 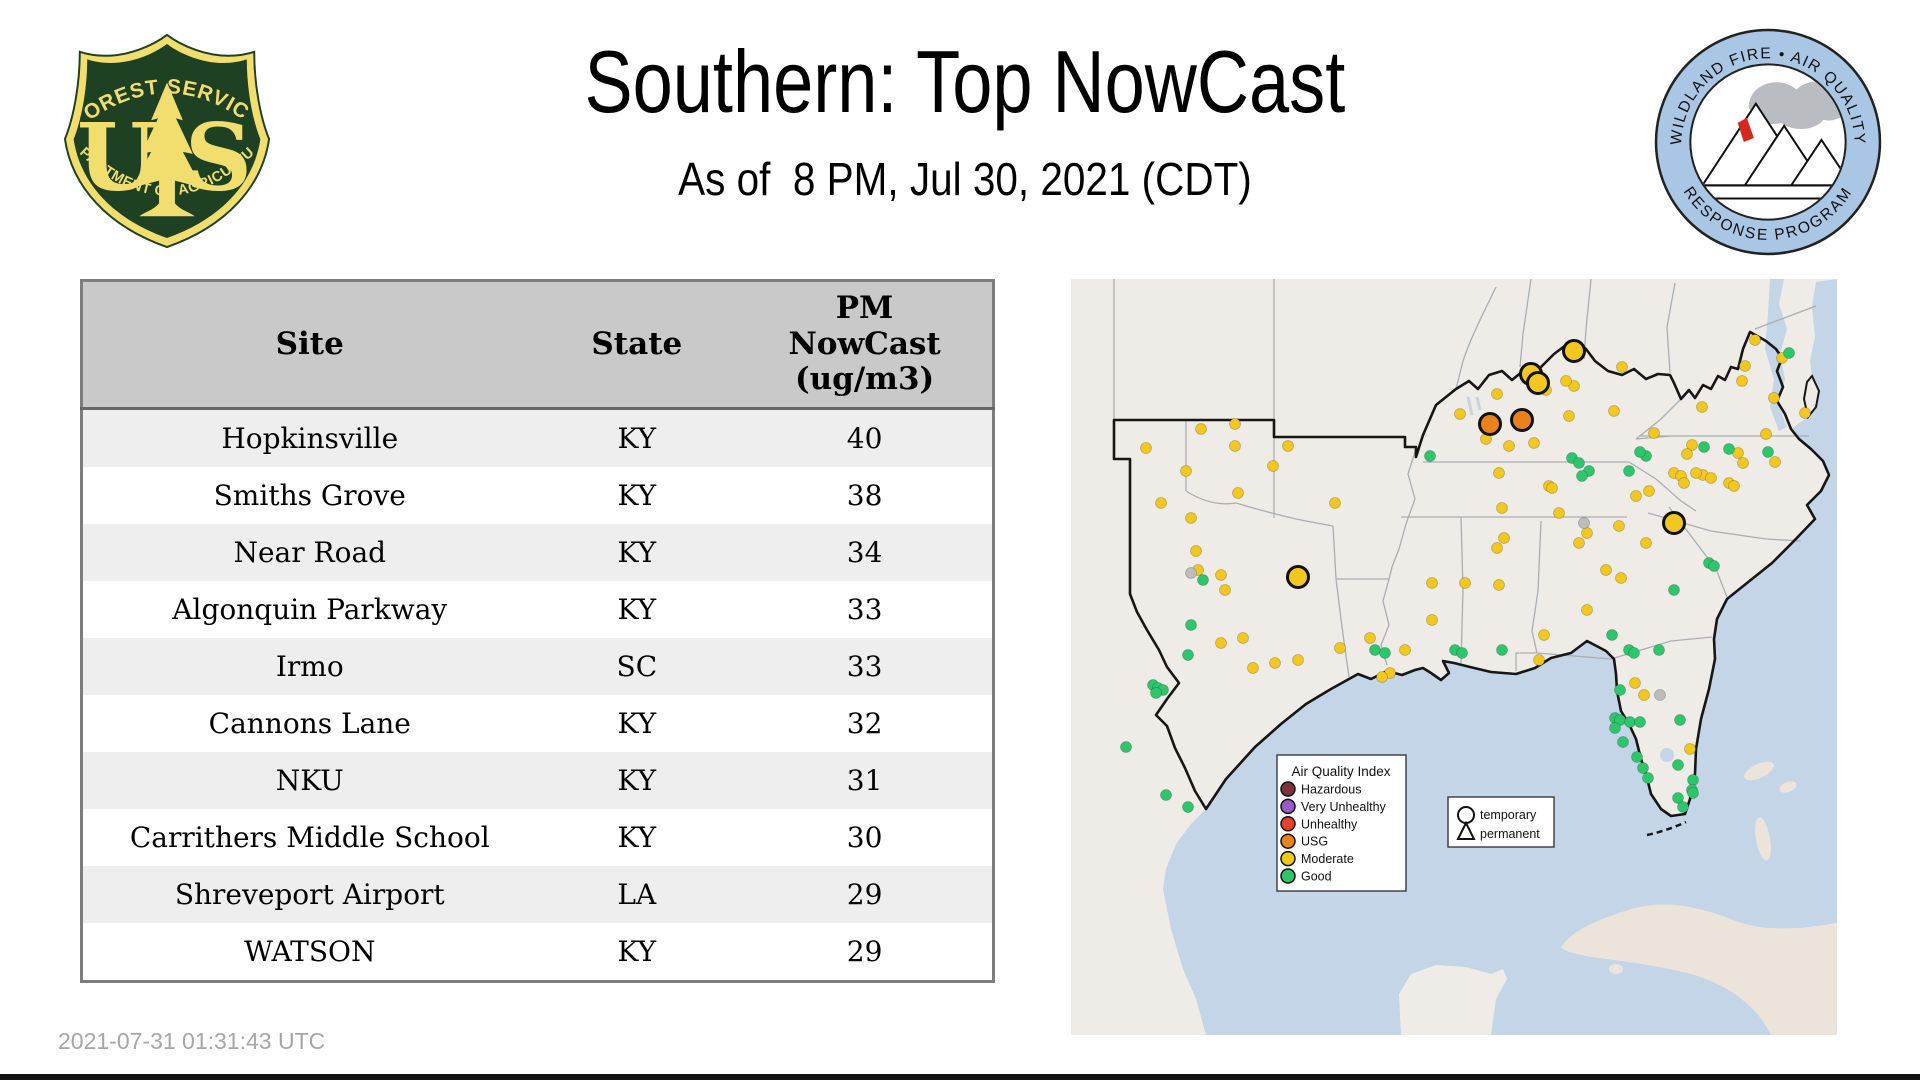 I want to click on site-cell: NKU, so click(x=309, y=780).